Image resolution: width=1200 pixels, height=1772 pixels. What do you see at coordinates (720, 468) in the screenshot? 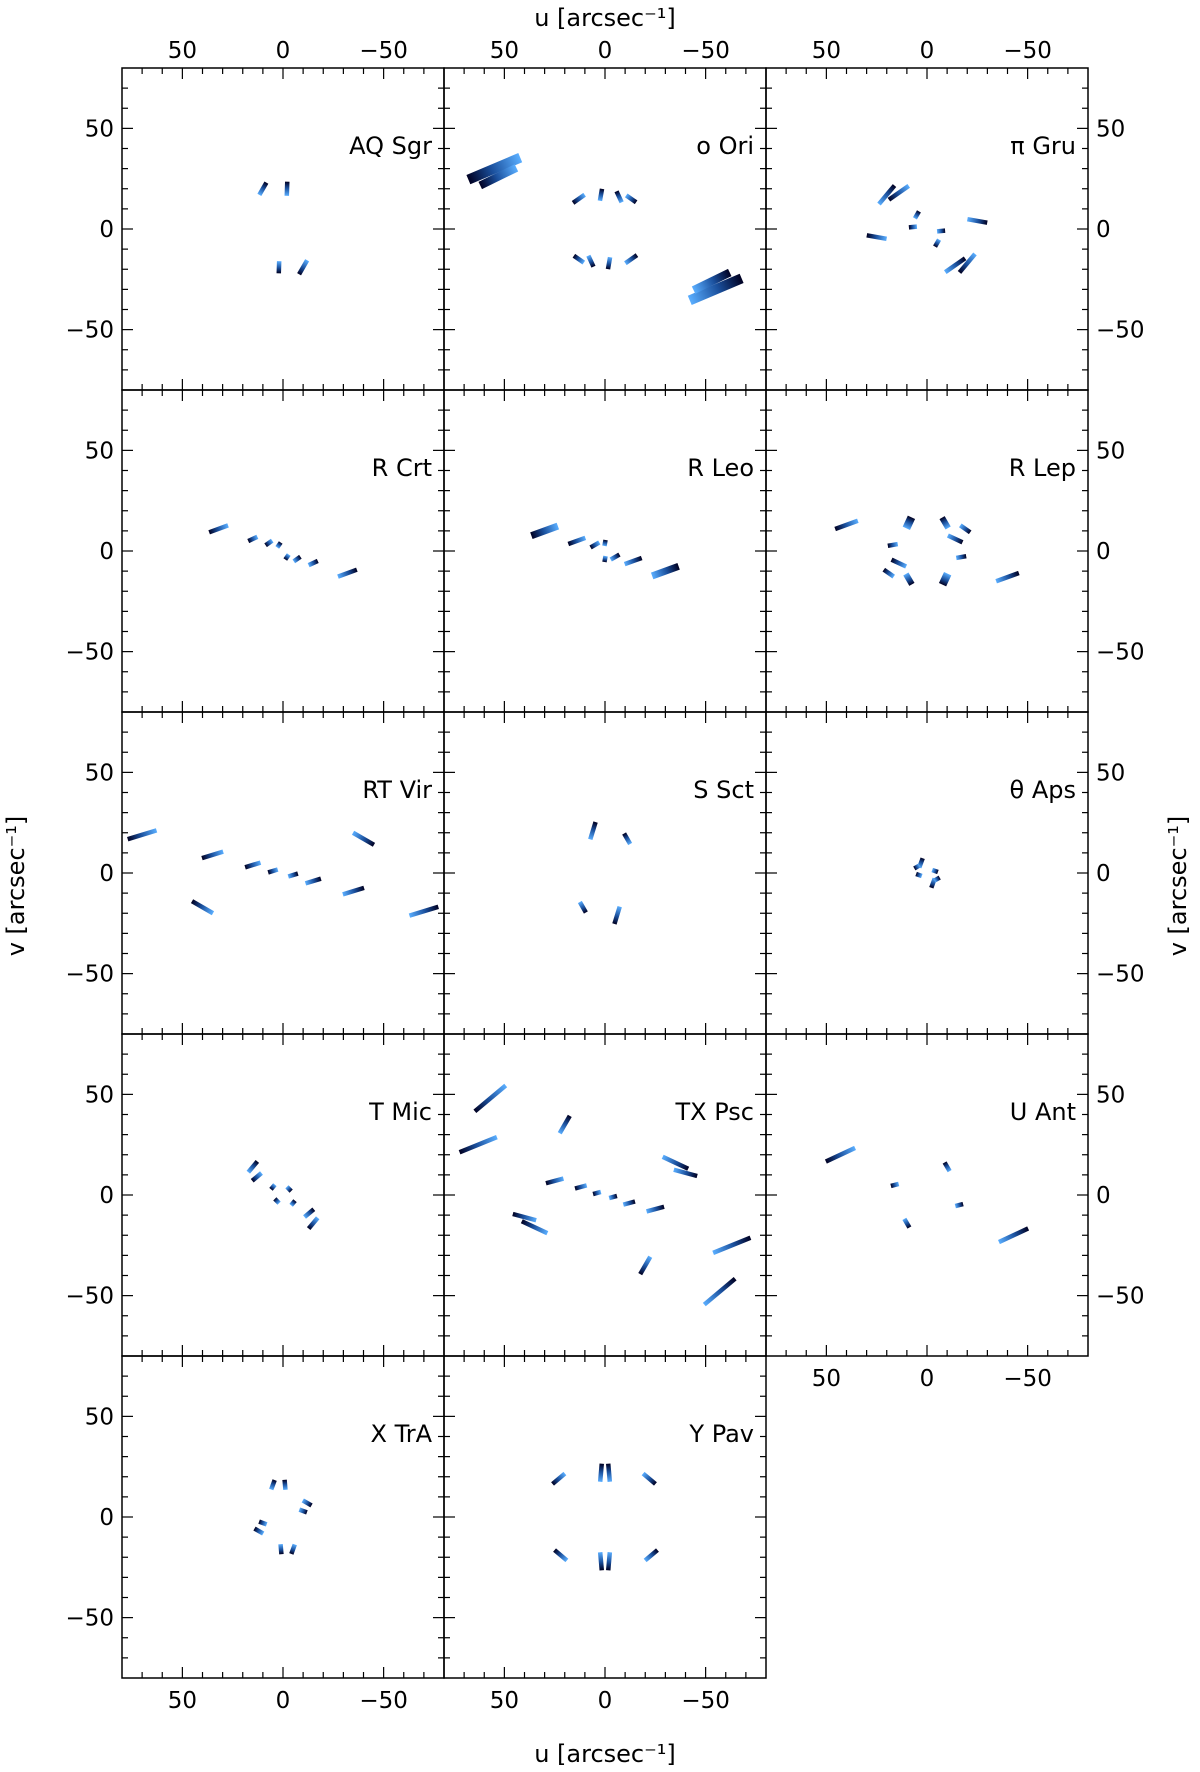
I see `star-name-label: R Leo` at bounding box center [720, 468].